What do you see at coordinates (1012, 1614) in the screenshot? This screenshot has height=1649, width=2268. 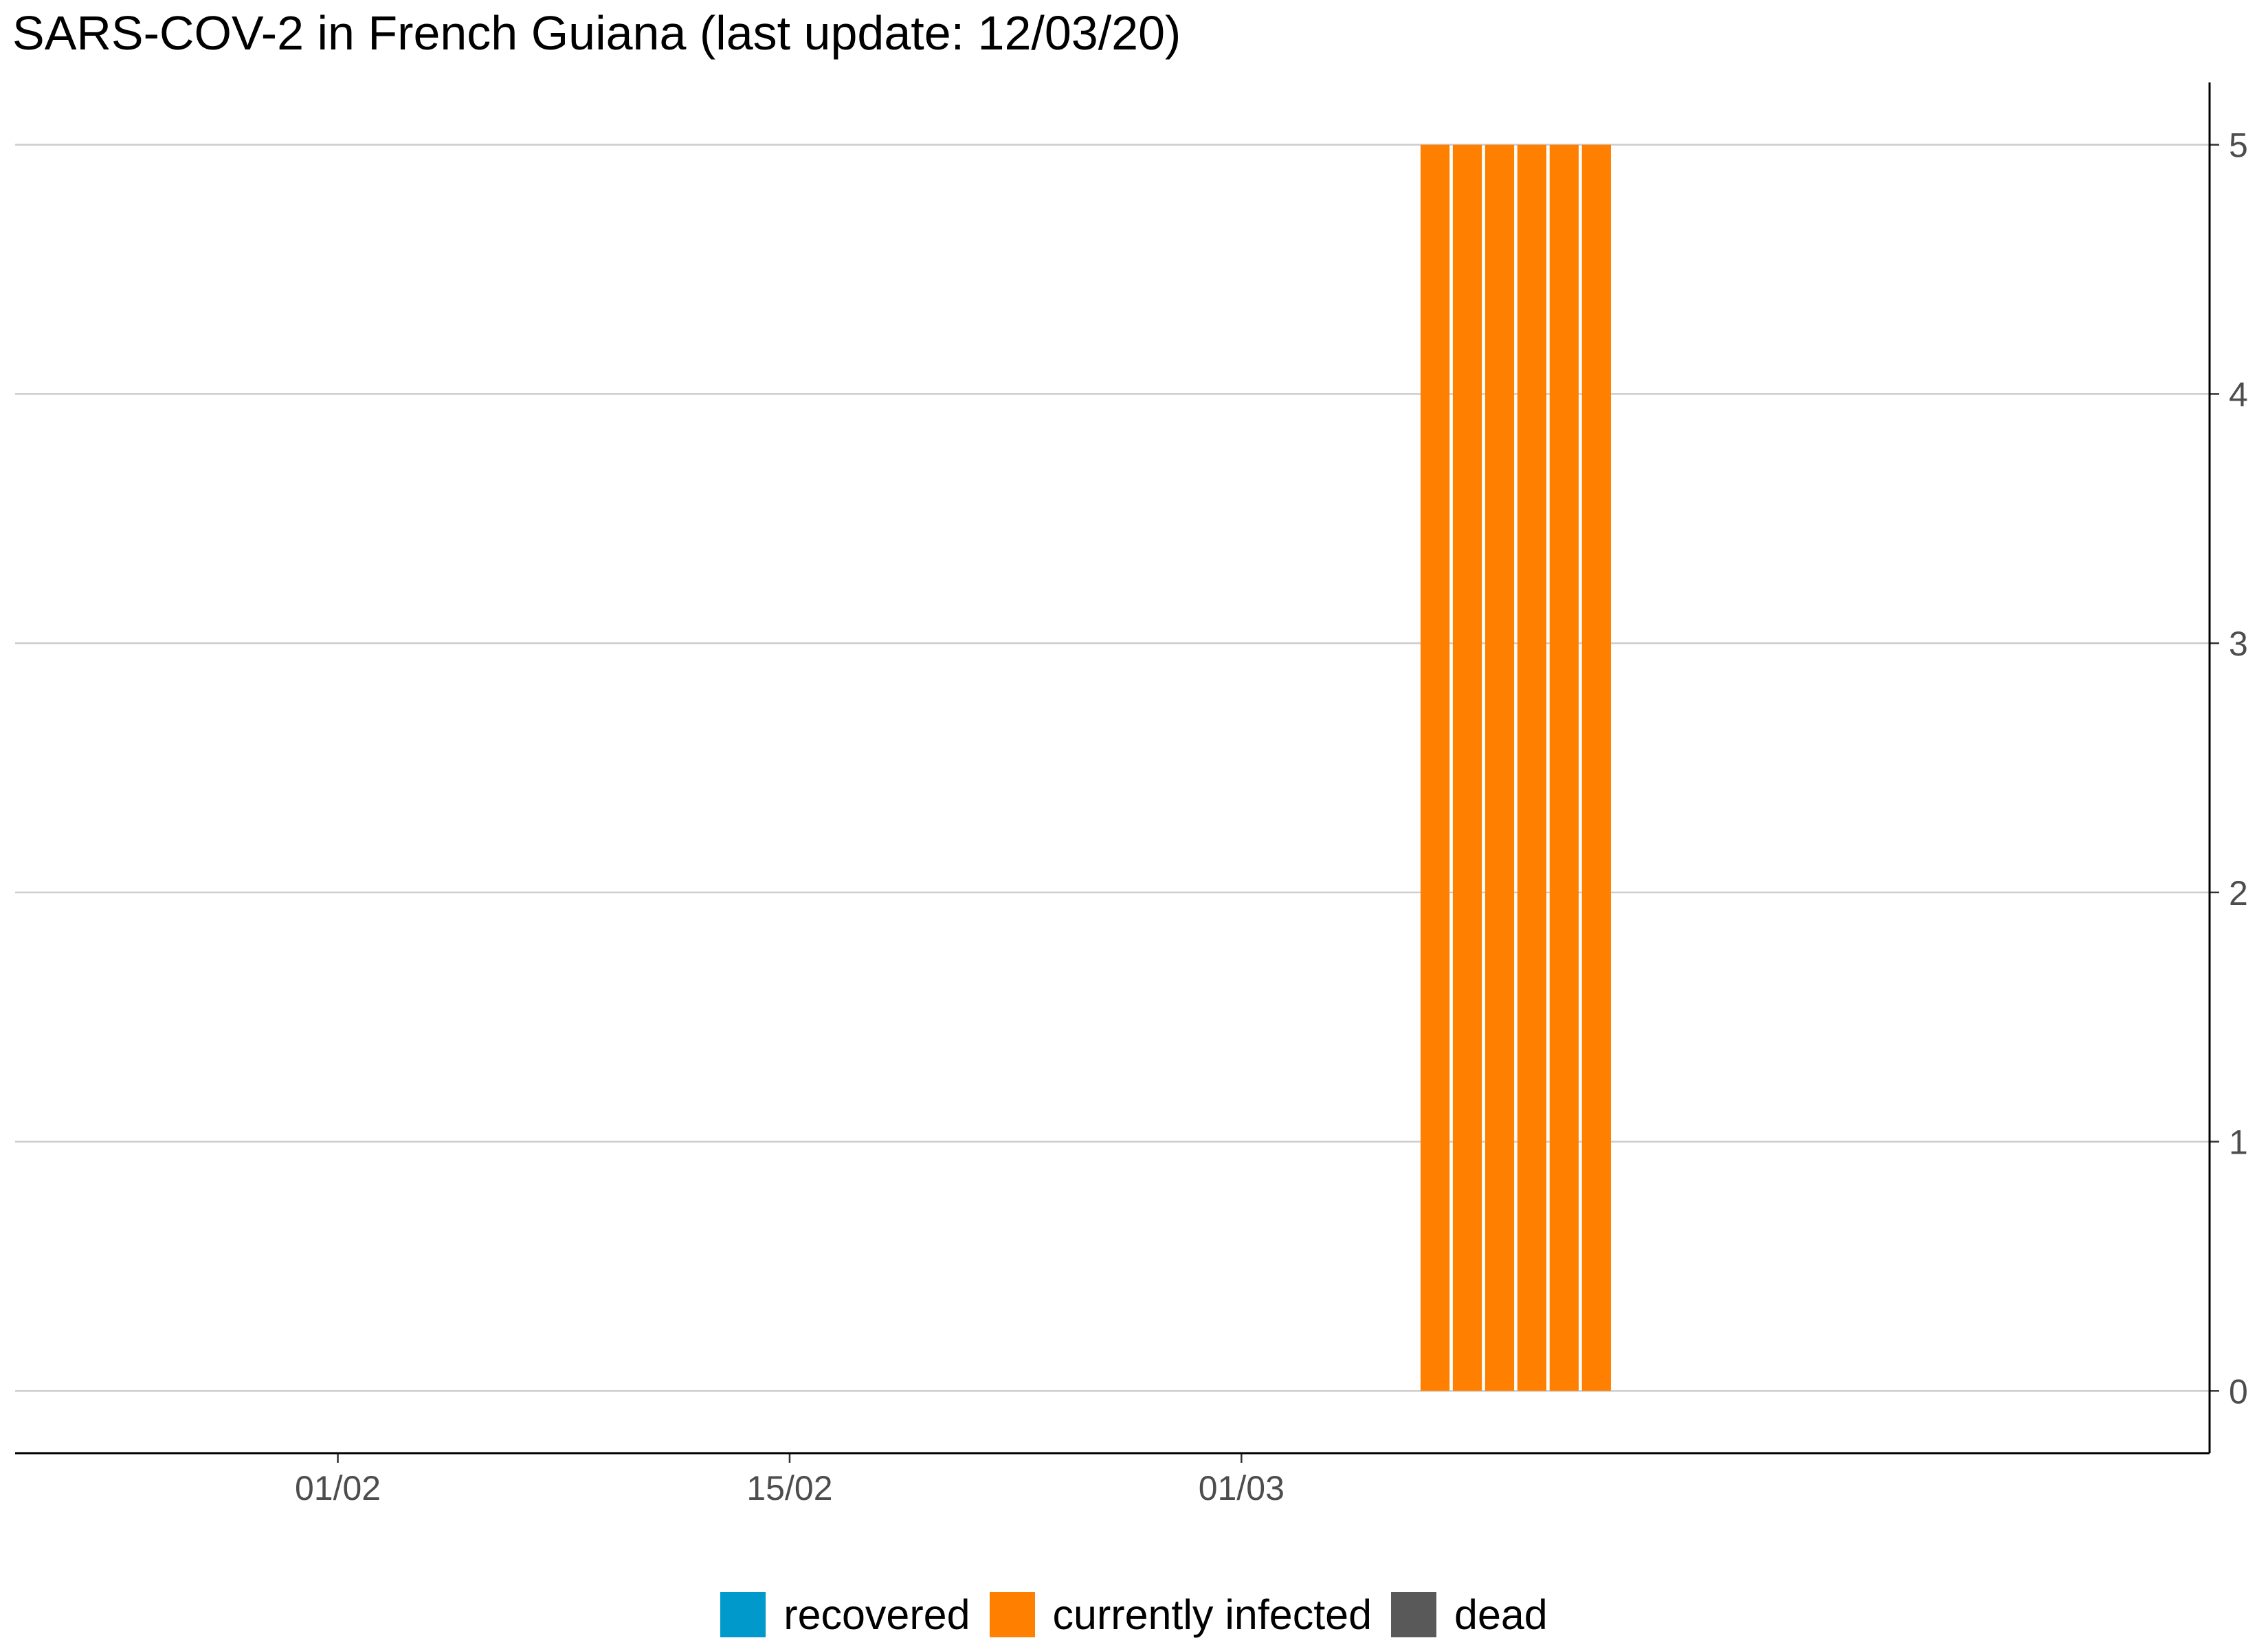 I see `legend-swatch-currently-infected` at bounding box center [1012, 1614].